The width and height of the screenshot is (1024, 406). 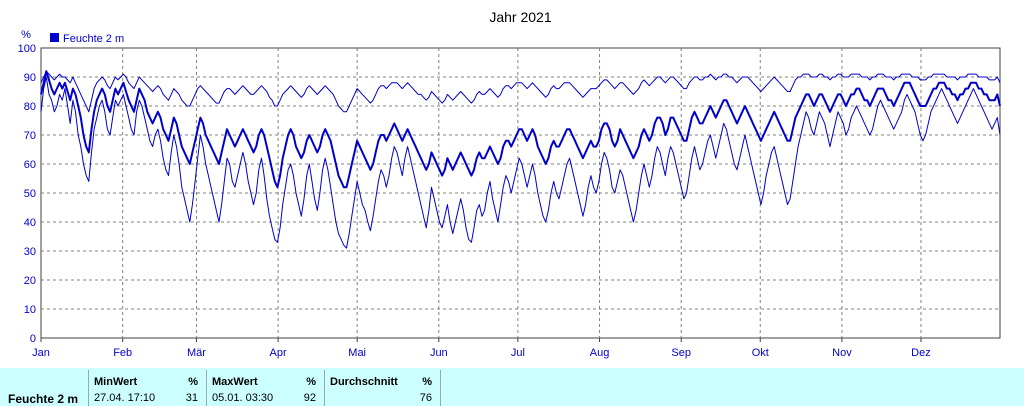 I want to click on y-tick-label: 10, so click(x=30, y=310).